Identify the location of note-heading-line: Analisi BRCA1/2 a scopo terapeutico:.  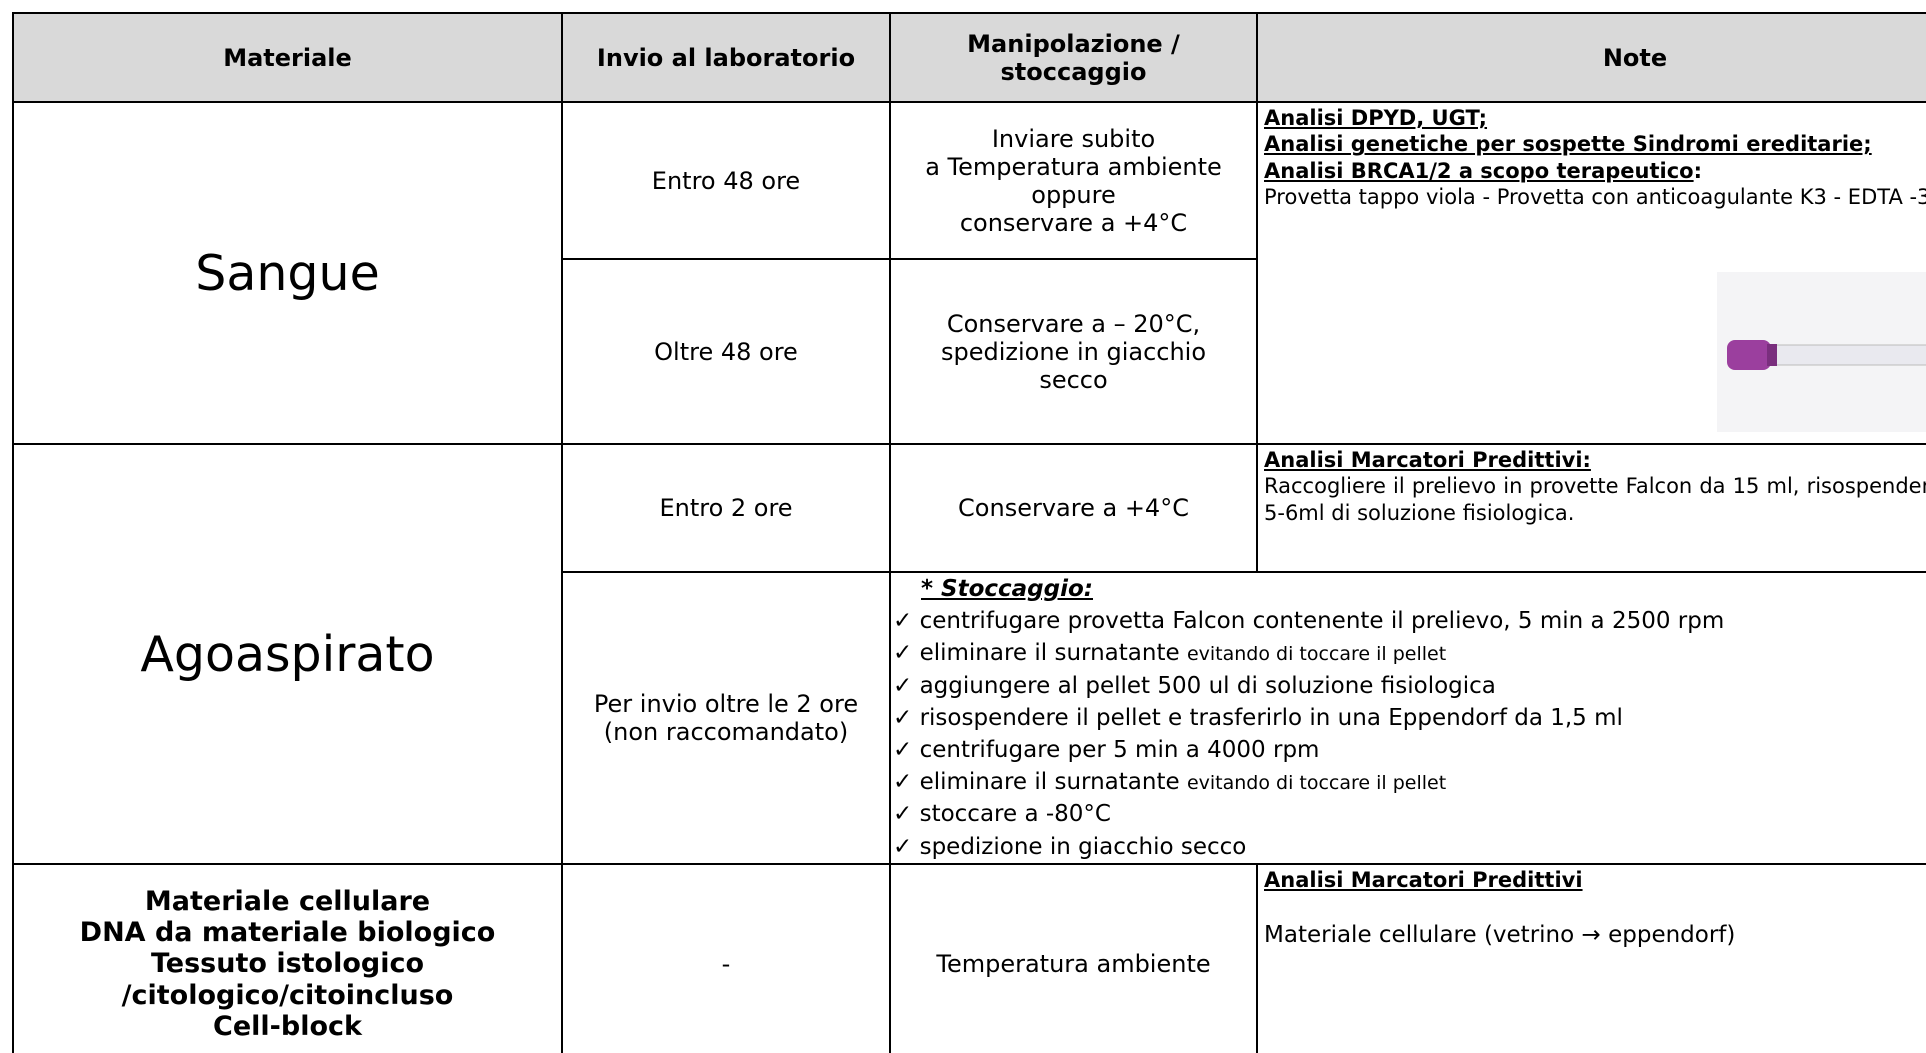
(1595, 171).